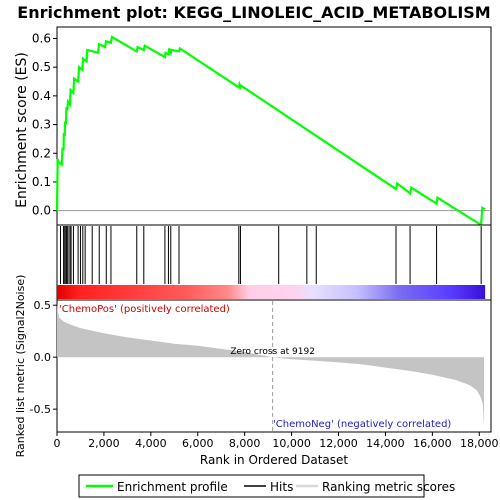 This screenshot has height=500, width=500. Describe the element at coordinates (43, 305) in the screenshot. I see `metric-y-tick-label: 0.5` at that location.